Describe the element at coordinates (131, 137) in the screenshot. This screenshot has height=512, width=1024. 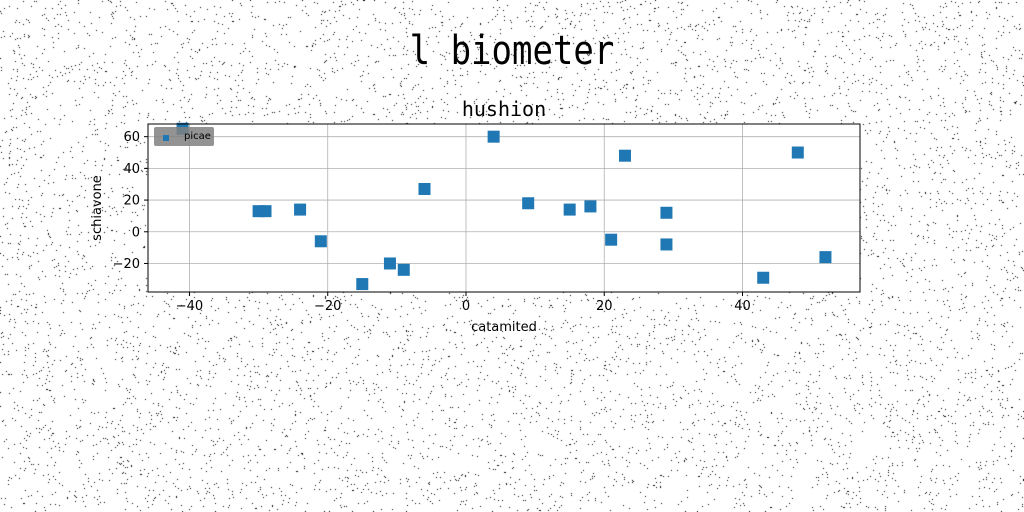
I see `y-tick-label: 60` at that location.